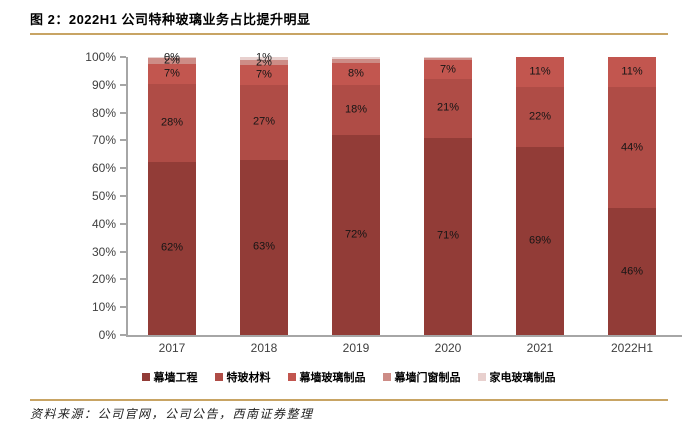  I want to click on data-label: 1%, so click(264, 57).